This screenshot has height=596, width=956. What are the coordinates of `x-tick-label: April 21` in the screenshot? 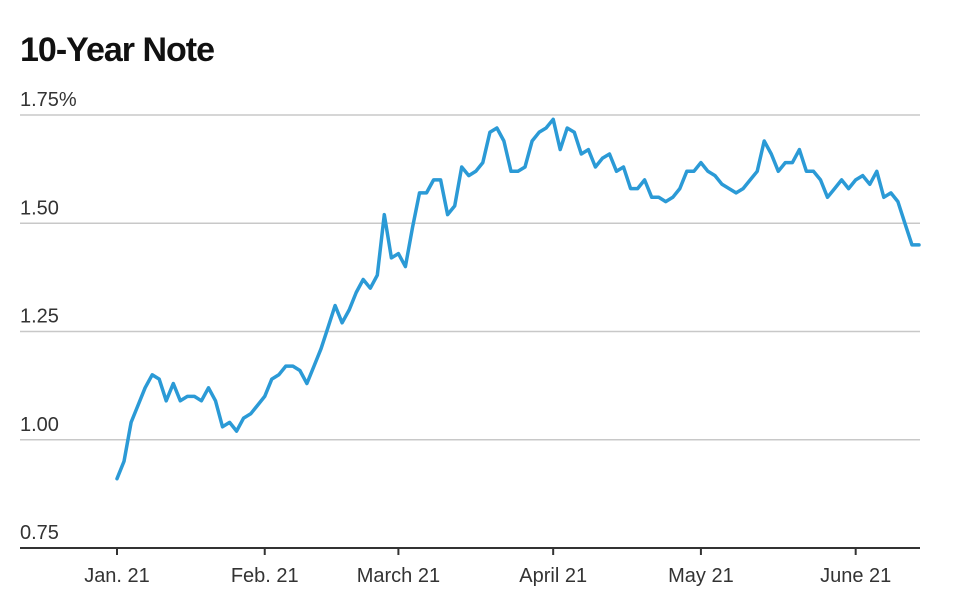 It's located at (553, 576).